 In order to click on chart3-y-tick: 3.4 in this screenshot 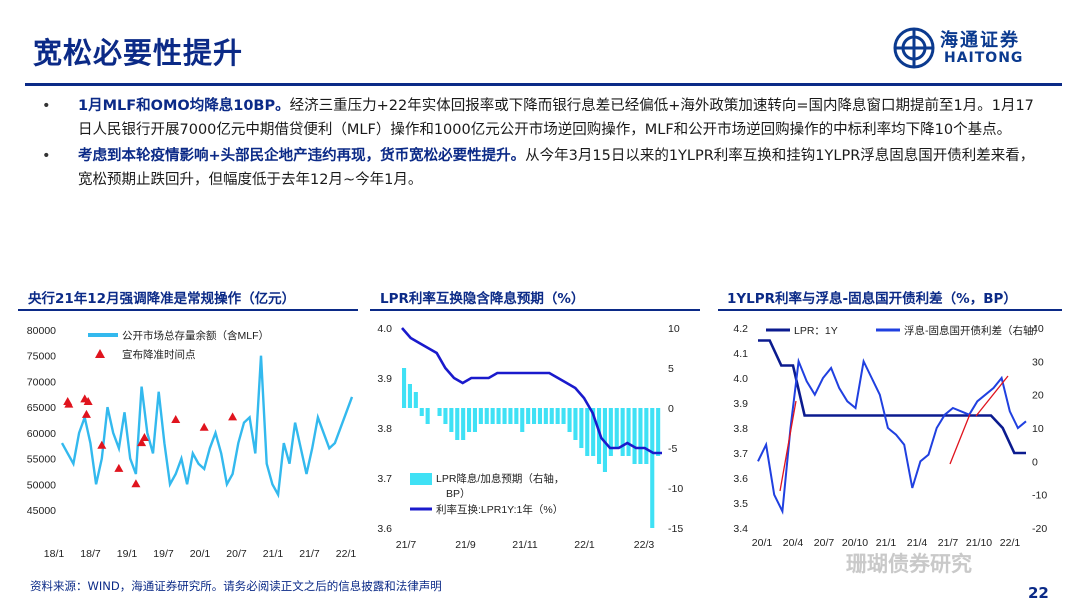, I will do `click(740, 529)`.